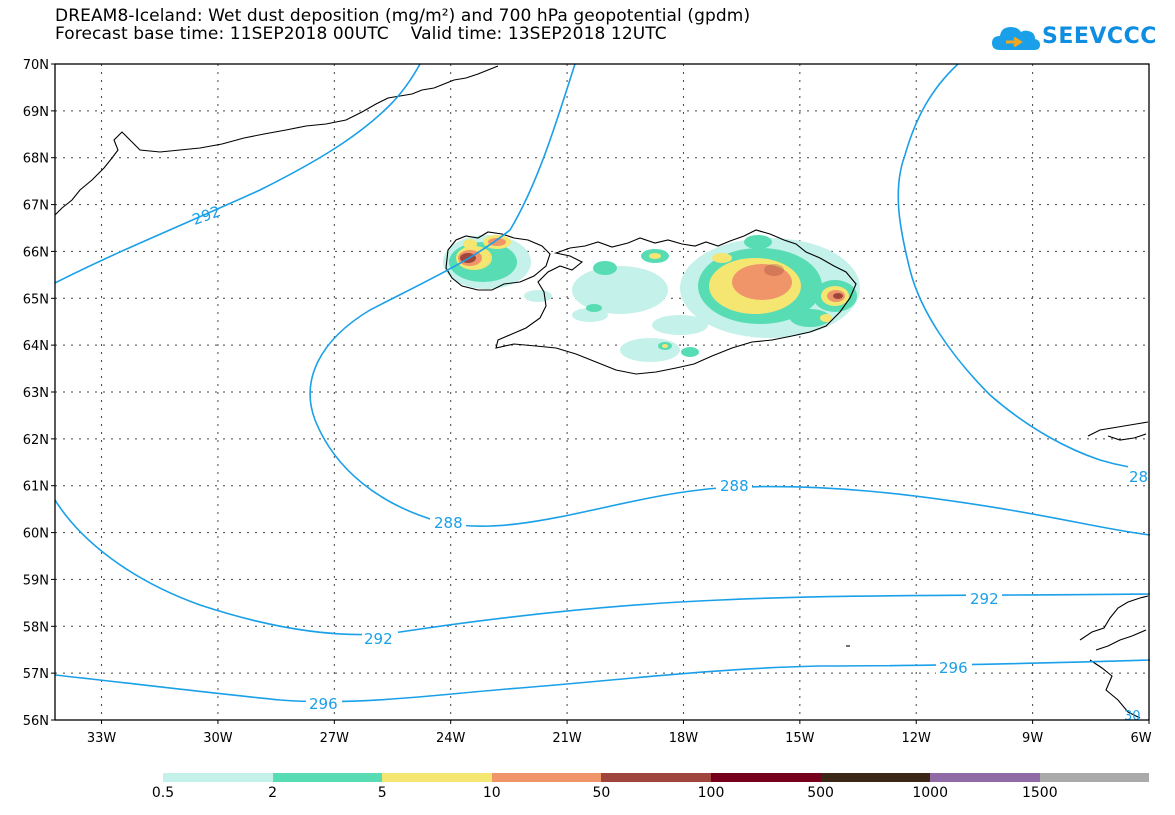  Describe the element at coordinates (1140, 738) in the screenshot. I see `longitude-label: 6W` at that location.